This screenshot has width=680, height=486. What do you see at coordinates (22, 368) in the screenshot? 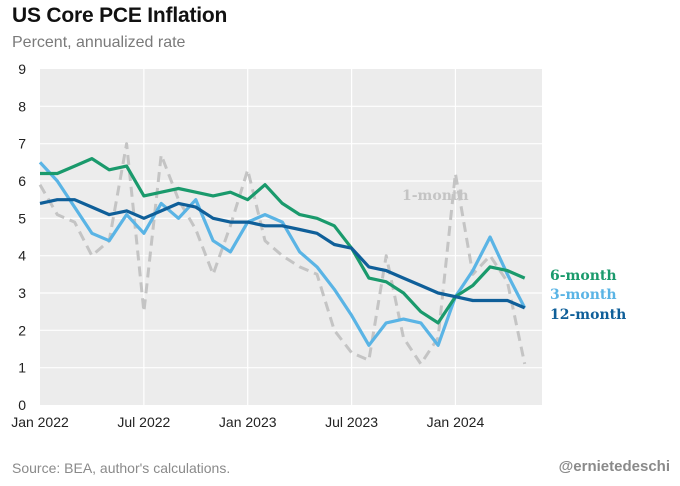
I see `y-tick-label: 1` at bounding box center [22, 368].